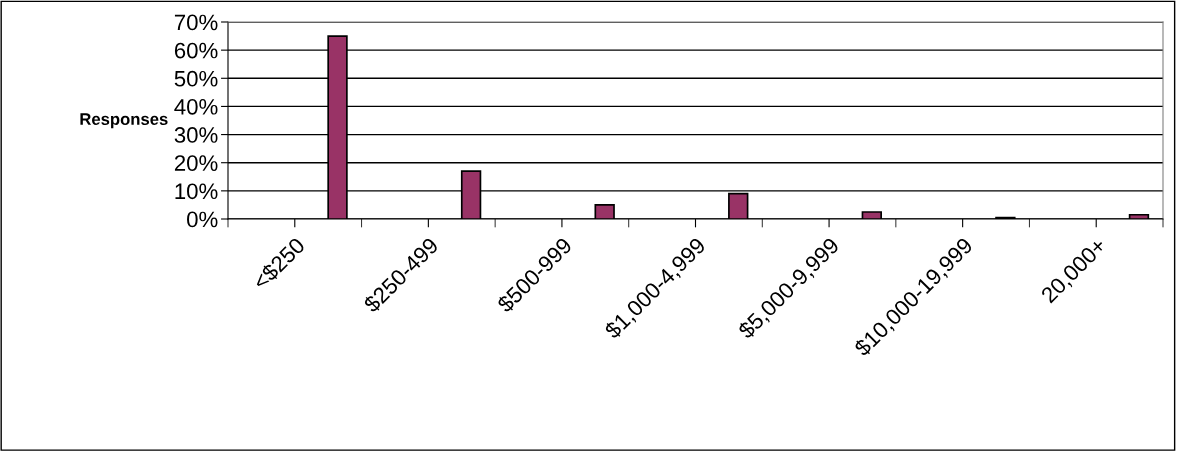  Describe the element at coordinates (196, 191) in the screenshot. I see `y-tick-label: 10%` at that location.